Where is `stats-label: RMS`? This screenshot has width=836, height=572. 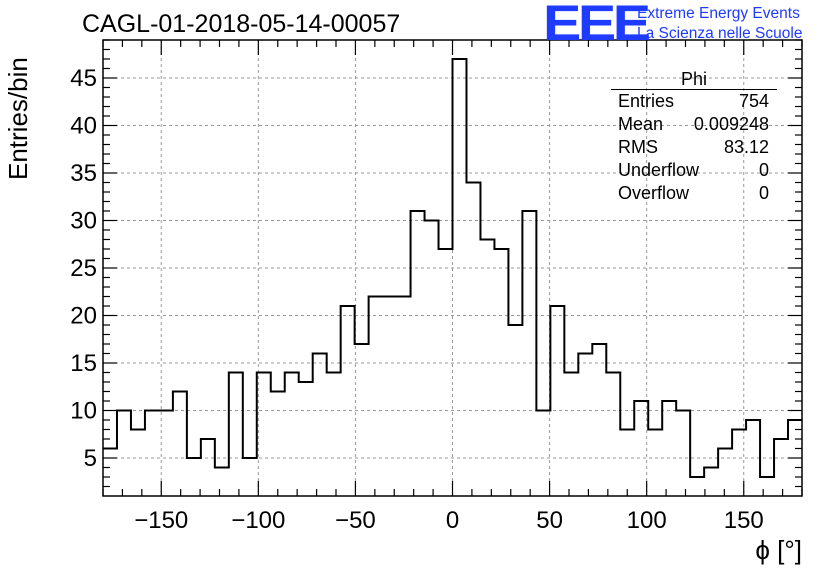
stats-label: RMS is located at coordinates (638, 147).